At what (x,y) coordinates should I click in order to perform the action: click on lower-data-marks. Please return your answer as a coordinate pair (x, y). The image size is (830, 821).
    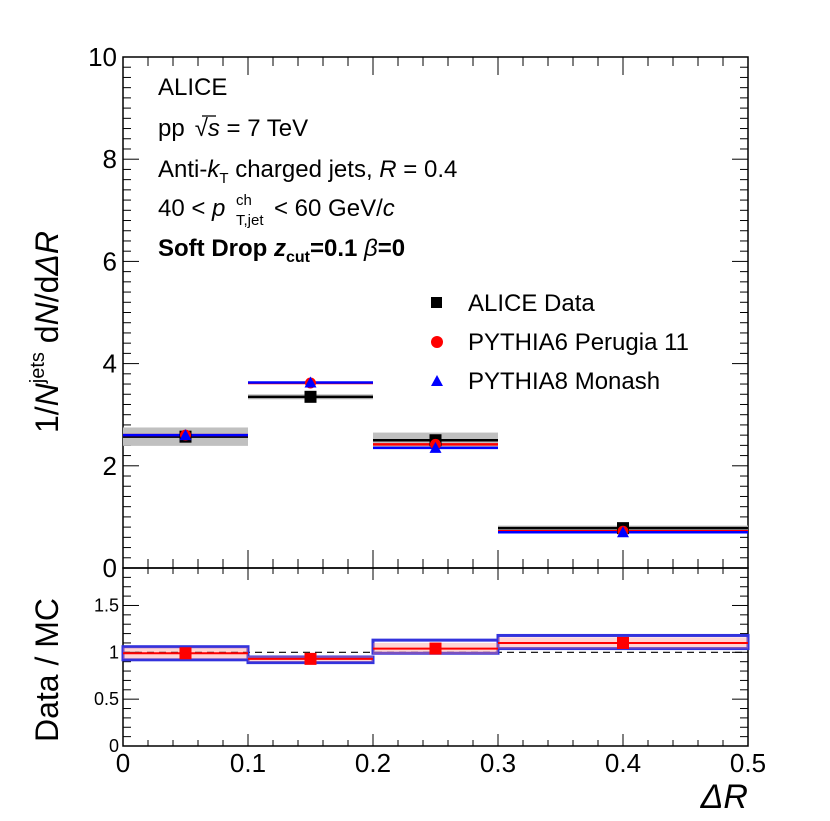
    Looking at the image, I should click on (435, 649).